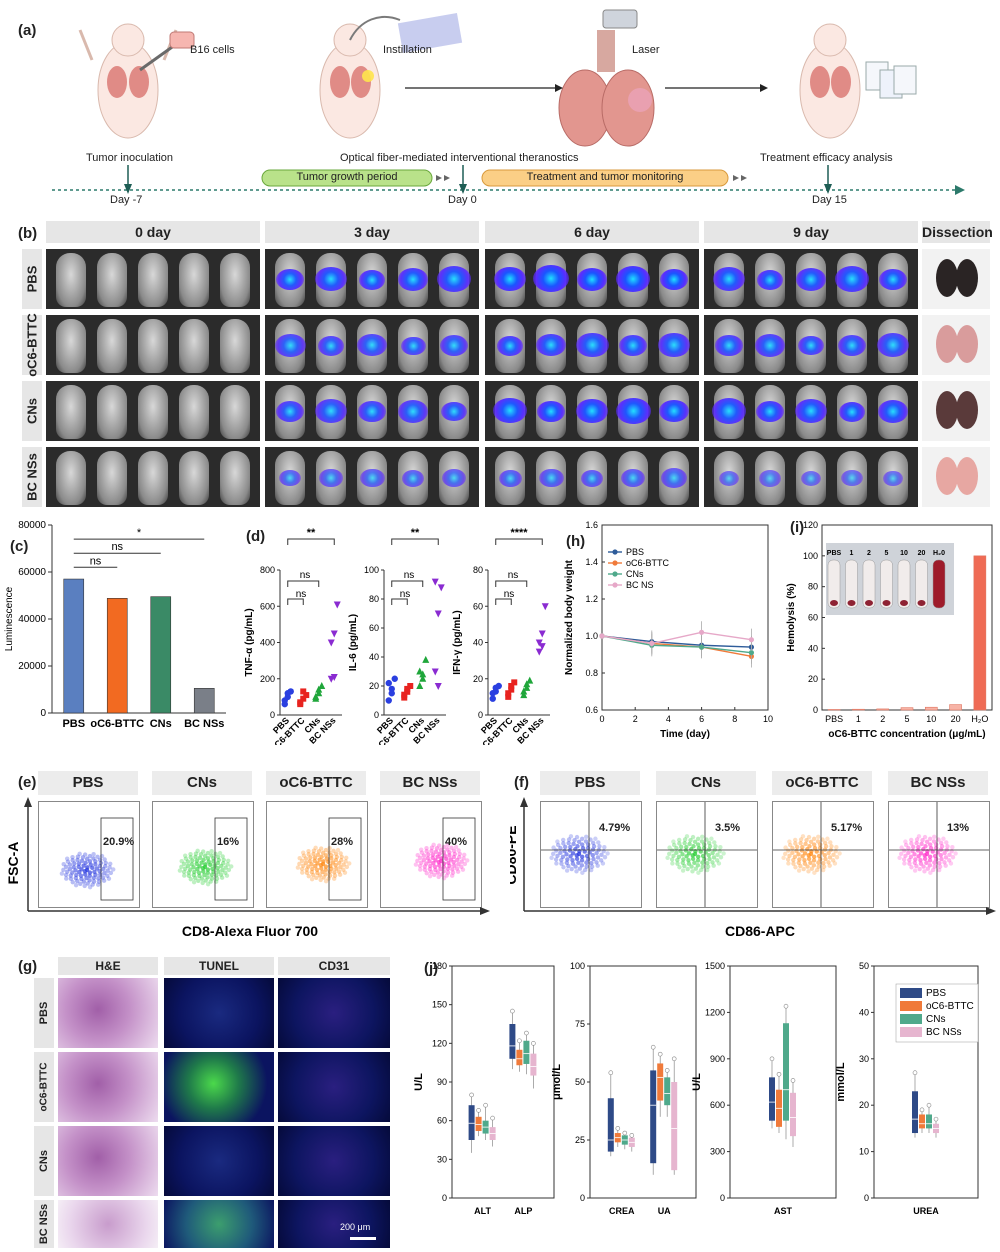  What do you see at coordinates (372, 232) in the screenshot?
I see `col-header-3day: 3 day` at bounding box center [372, 232].